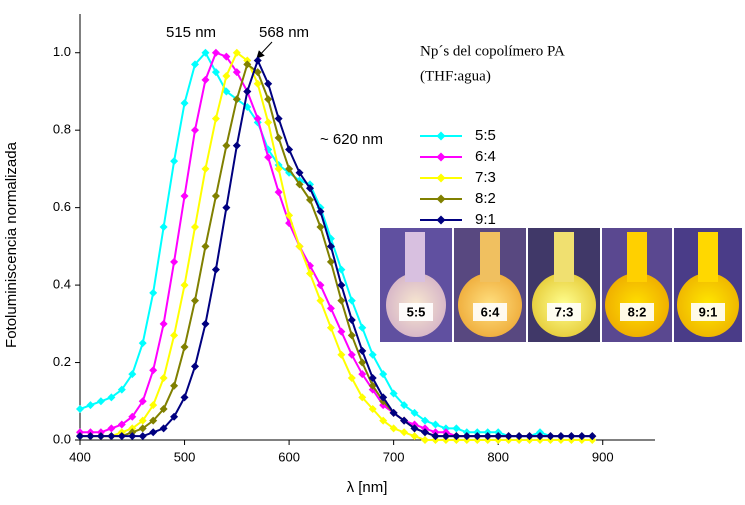 The width and height of the screenshot is (745, 505). Describe the element at coordinates (284, 32) in the screenshot. I see `annotation: 568 nm` at that location.